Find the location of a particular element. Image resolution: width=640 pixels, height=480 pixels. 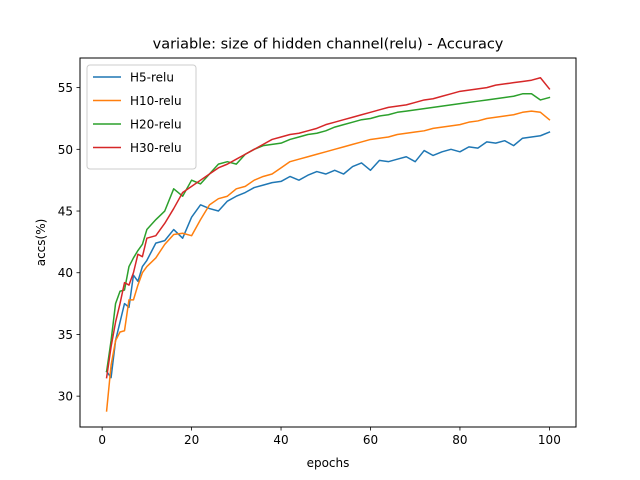

x-tick-label: 40 is located at coordinates (280, 440).